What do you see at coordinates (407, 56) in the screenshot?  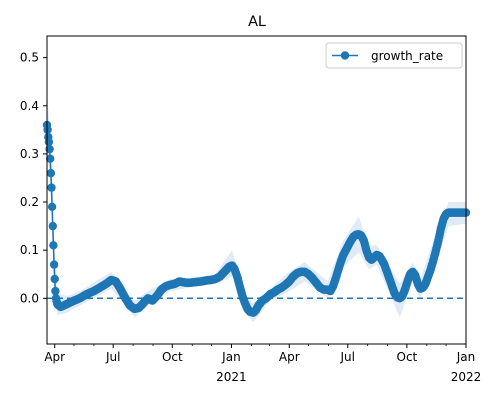 I see `legend-label-growth-rate: growth_rate` at bounding box center [407, 56].